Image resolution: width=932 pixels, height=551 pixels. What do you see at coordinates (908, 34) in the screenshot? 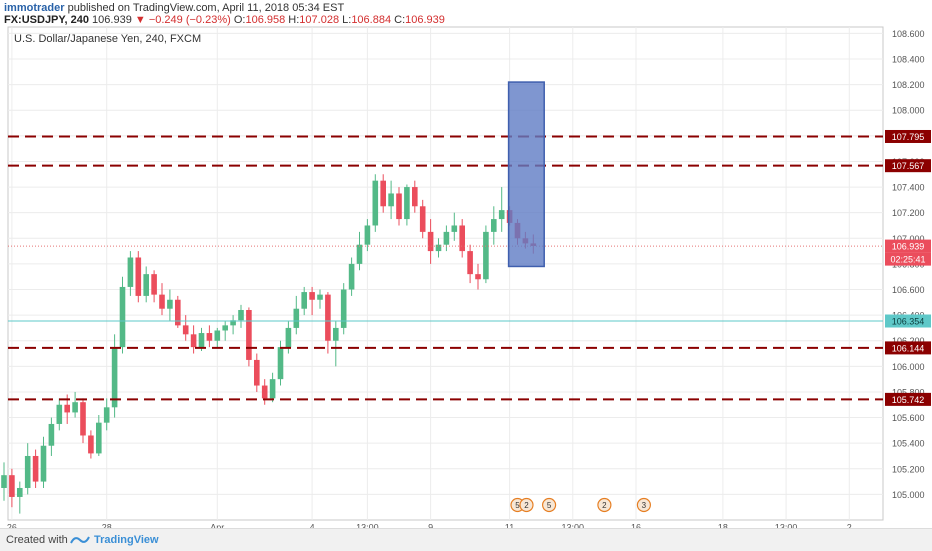
I see `y-tick-label: 108.600` at bounding box center [908, 34].